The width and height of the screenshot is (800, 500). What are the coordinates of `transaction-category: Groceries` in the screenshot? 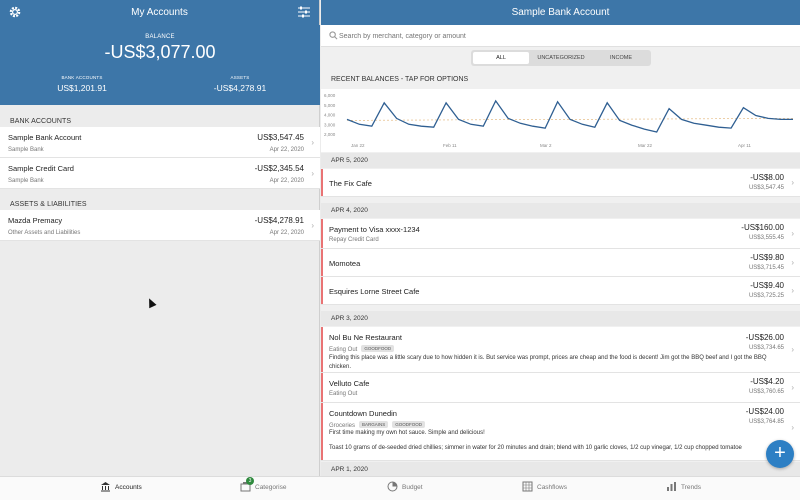 It's located at (342, 426).